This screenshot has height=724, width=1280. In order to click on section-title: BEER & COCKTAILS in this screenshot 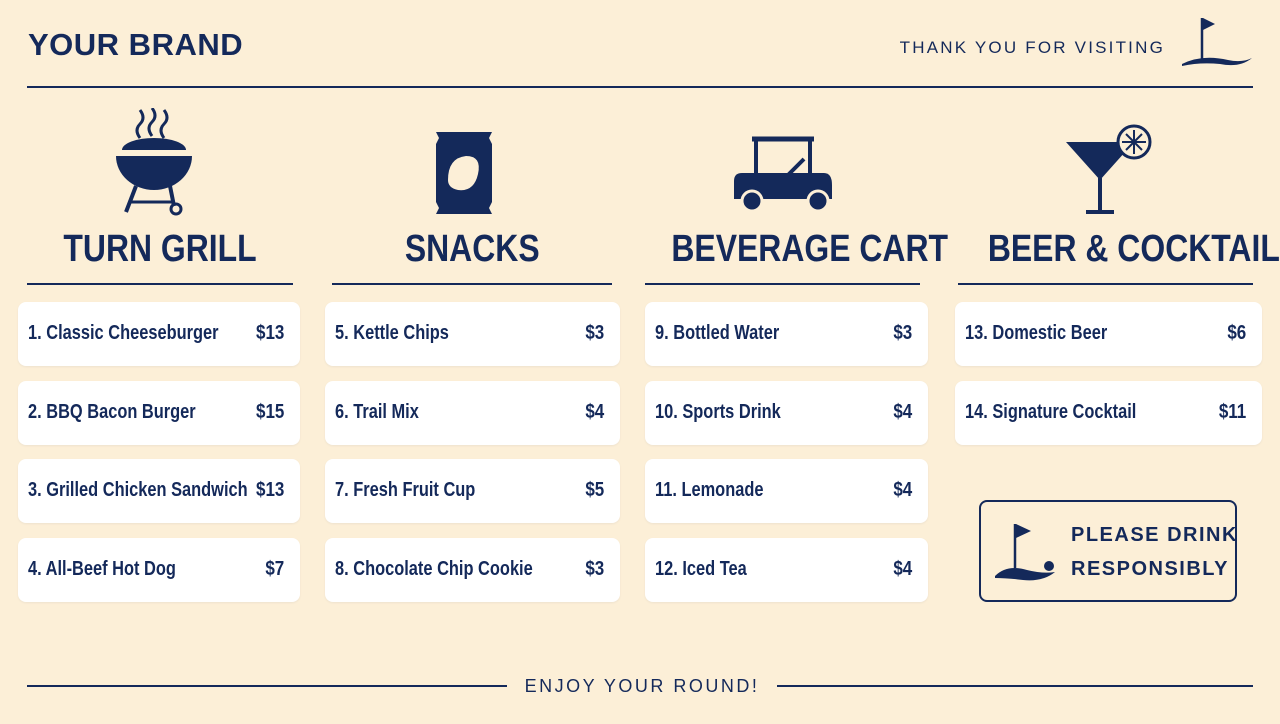, I will do `click(1119, 249)`.